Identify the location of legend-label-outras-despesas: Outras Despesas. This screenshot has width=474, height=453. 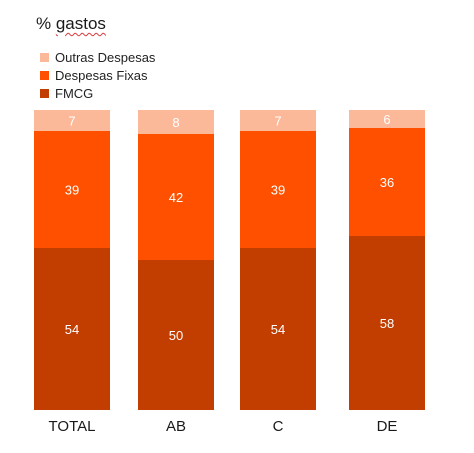
(105, 57).